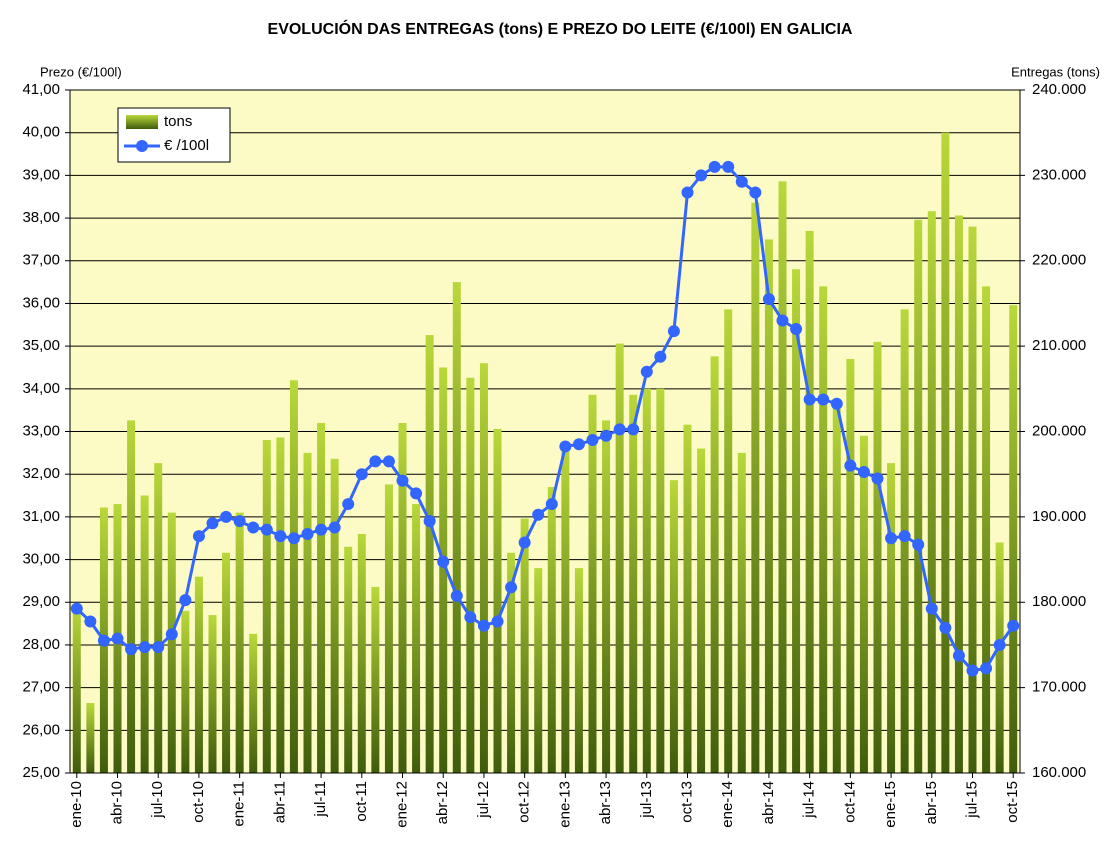 This screenshot has width=1109, height=842. What do you see at coordinates (41, 772) in the screenshot?
I see `y-tick-label: 25,00` at bounding box center [41, 772].